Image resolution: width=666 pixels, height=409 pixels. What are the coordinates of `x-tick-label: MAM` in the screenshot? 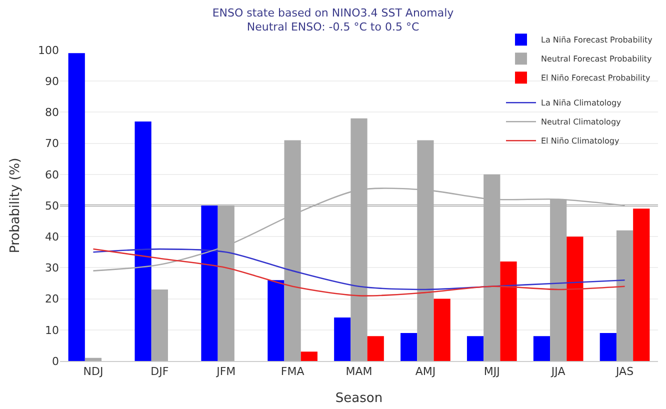 It's located at (359, 371).